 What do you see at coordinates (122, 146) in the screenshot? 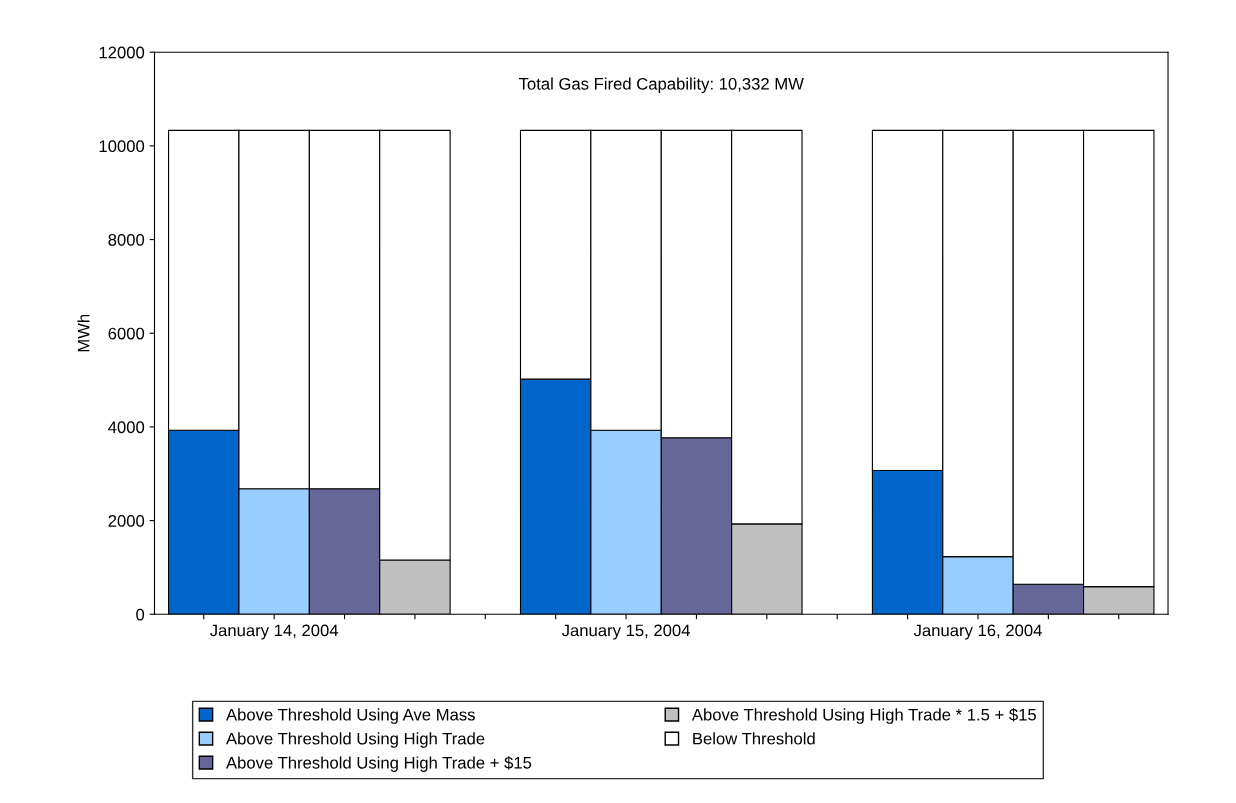
I see `y-tick-label: 10000` at bounding box center [122, 146].